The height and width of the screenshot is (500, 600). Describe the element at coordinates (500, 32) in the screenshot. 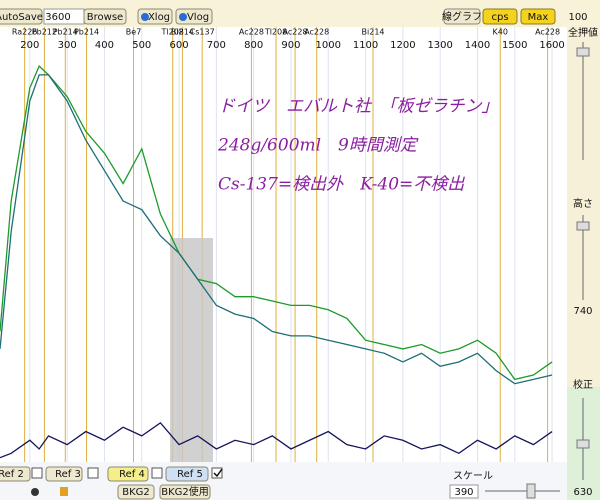

I see `peak-label: K40` at that location.